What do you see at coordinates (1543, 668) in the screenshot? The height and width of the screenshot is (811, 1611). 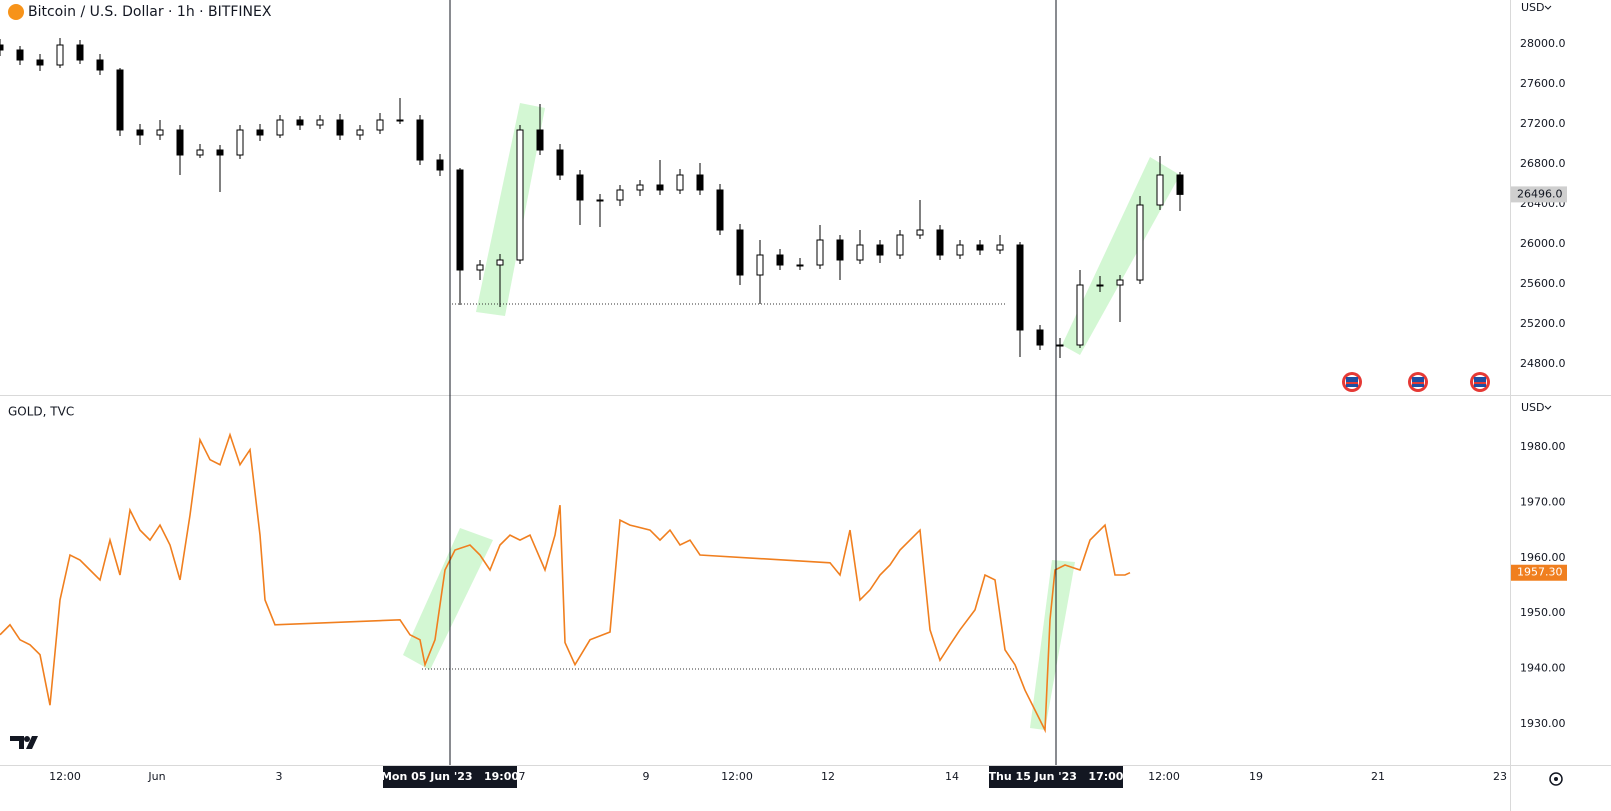 I see `y-tick-label: 1940.00` at bounding box center [1543, 668].